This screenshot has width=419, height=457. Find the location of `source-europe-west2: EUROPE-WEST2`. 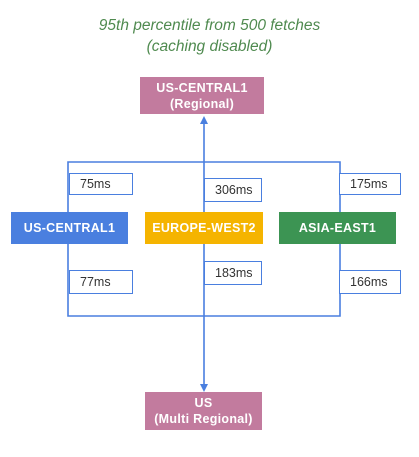

source-europe-west2: EUROPE-WEST2 is located at coordinates (204, 228).